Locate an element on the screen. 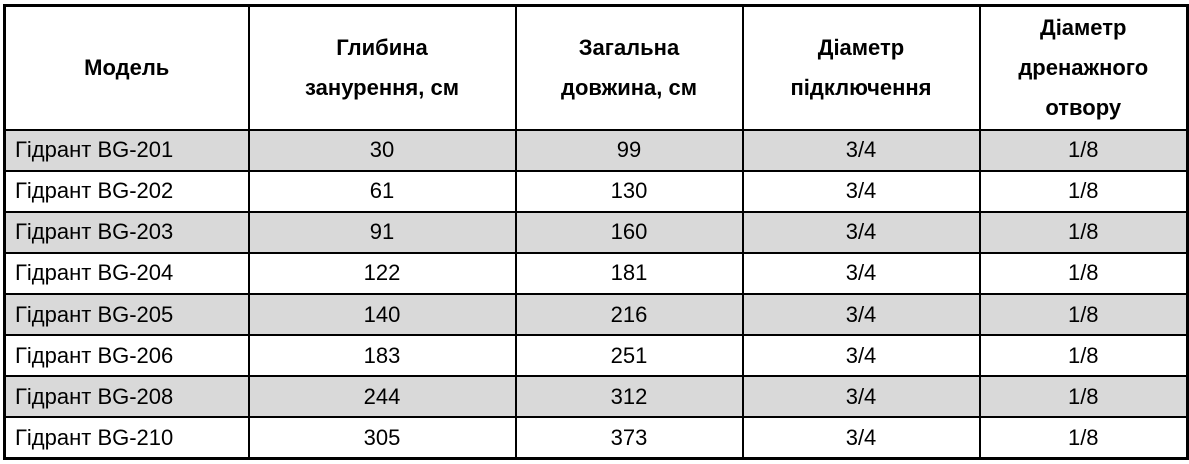 This screenshot has height=464, width=1189. cell-model: Гідрант BG-204 is located at coordinates (126, 273).